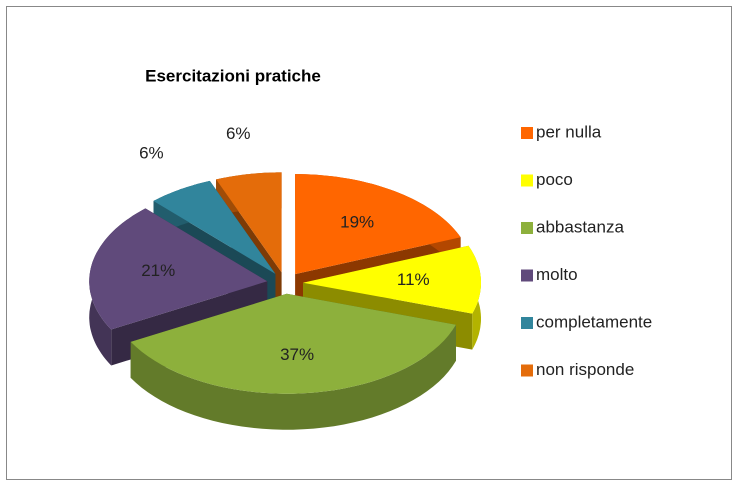  What do you see at coordinates (413, 279) in the screenshot?
I see `data-label: 11%` at bounding box center [413, 279].